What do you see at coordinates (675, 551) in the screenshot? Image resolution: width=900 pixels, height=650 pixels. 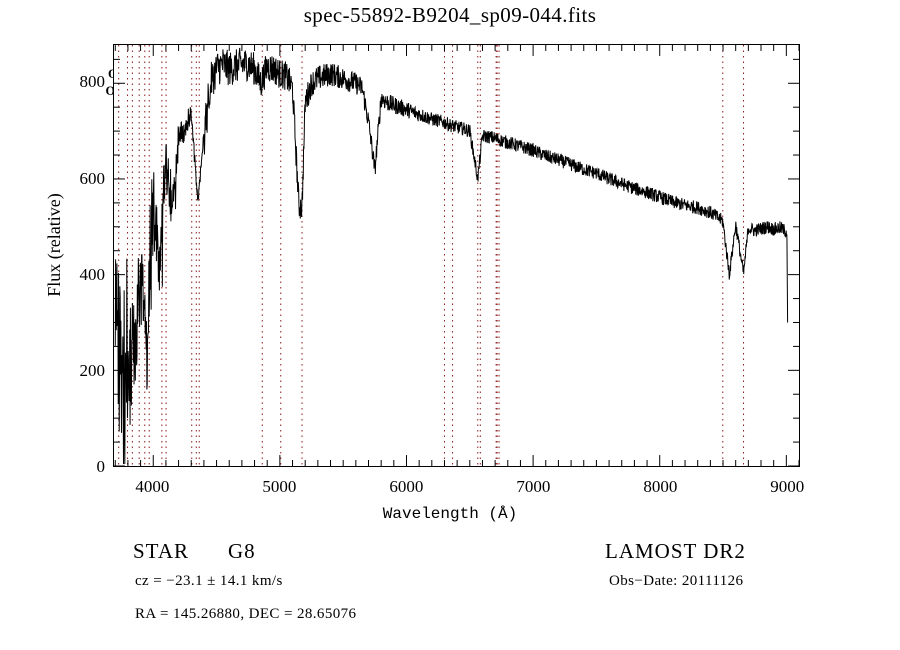 I see `footer-survey: LAMOST DR2` at bounding box center [675, 551].